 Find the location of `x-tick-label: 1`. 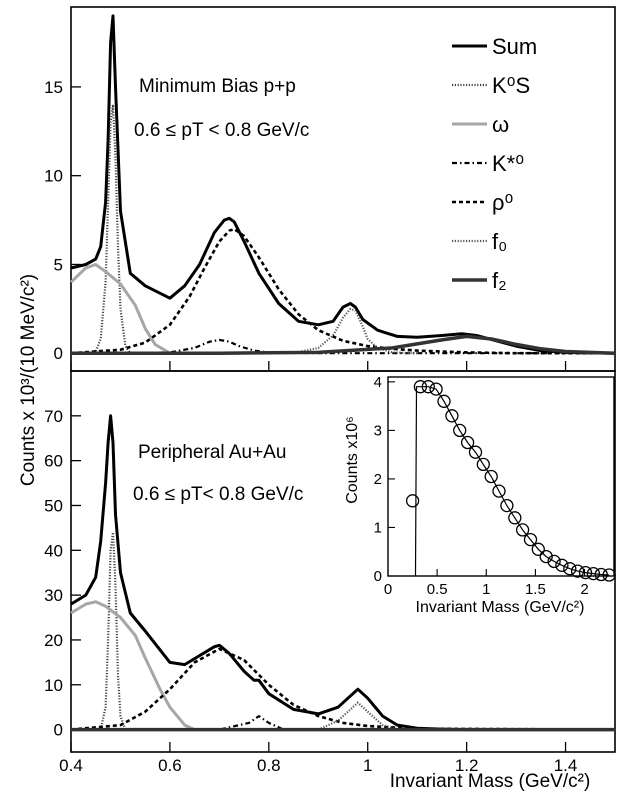

x-tick-label: 1 is located at coordinates (367, 765).